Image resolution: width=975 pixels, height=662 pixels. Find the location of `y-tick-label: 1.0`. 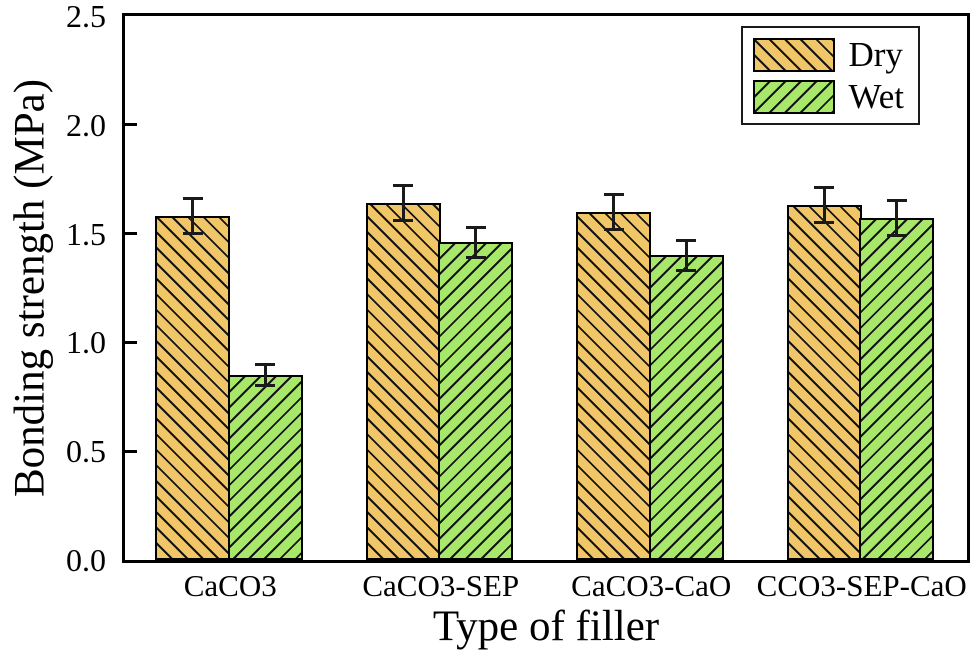

y-tick-label: 1.0 is located at coordinates (86, 342).